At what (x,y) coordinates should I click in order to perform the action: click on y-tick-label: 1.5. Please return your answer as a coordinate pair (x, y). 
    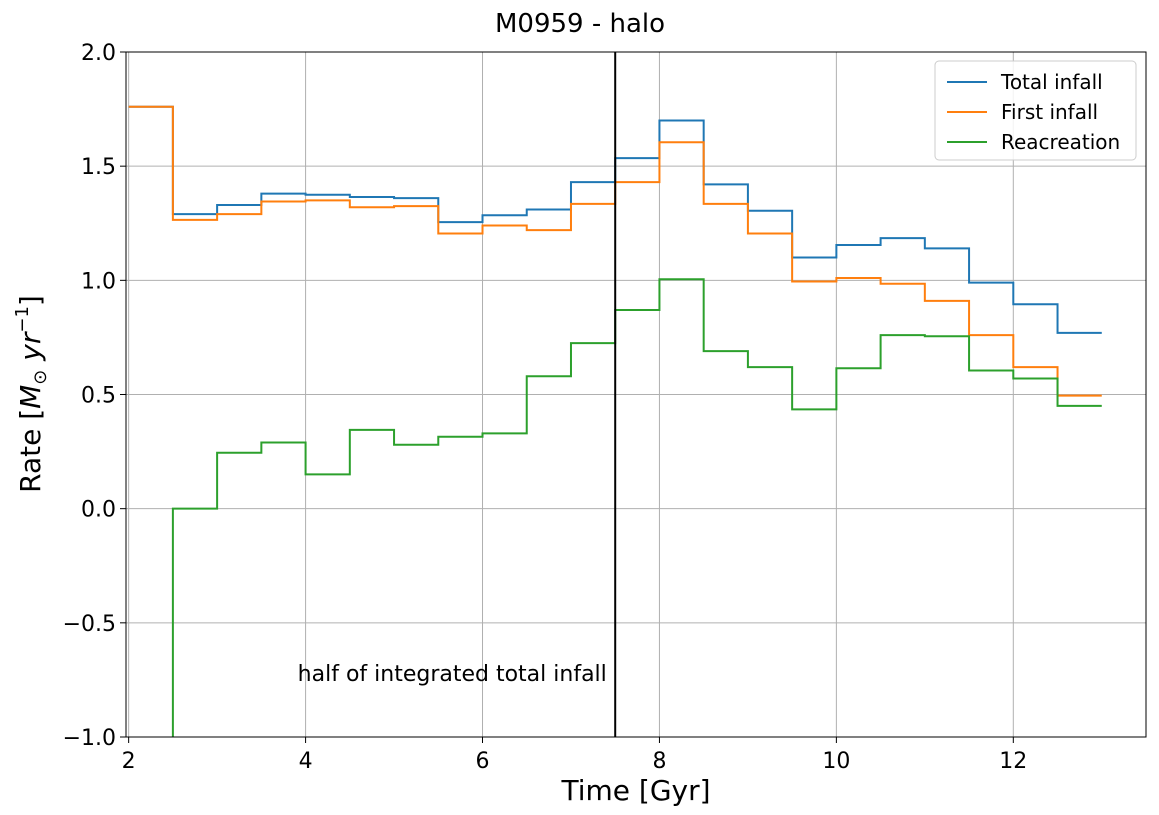
    Looking at the image, I should click on (98, 167).